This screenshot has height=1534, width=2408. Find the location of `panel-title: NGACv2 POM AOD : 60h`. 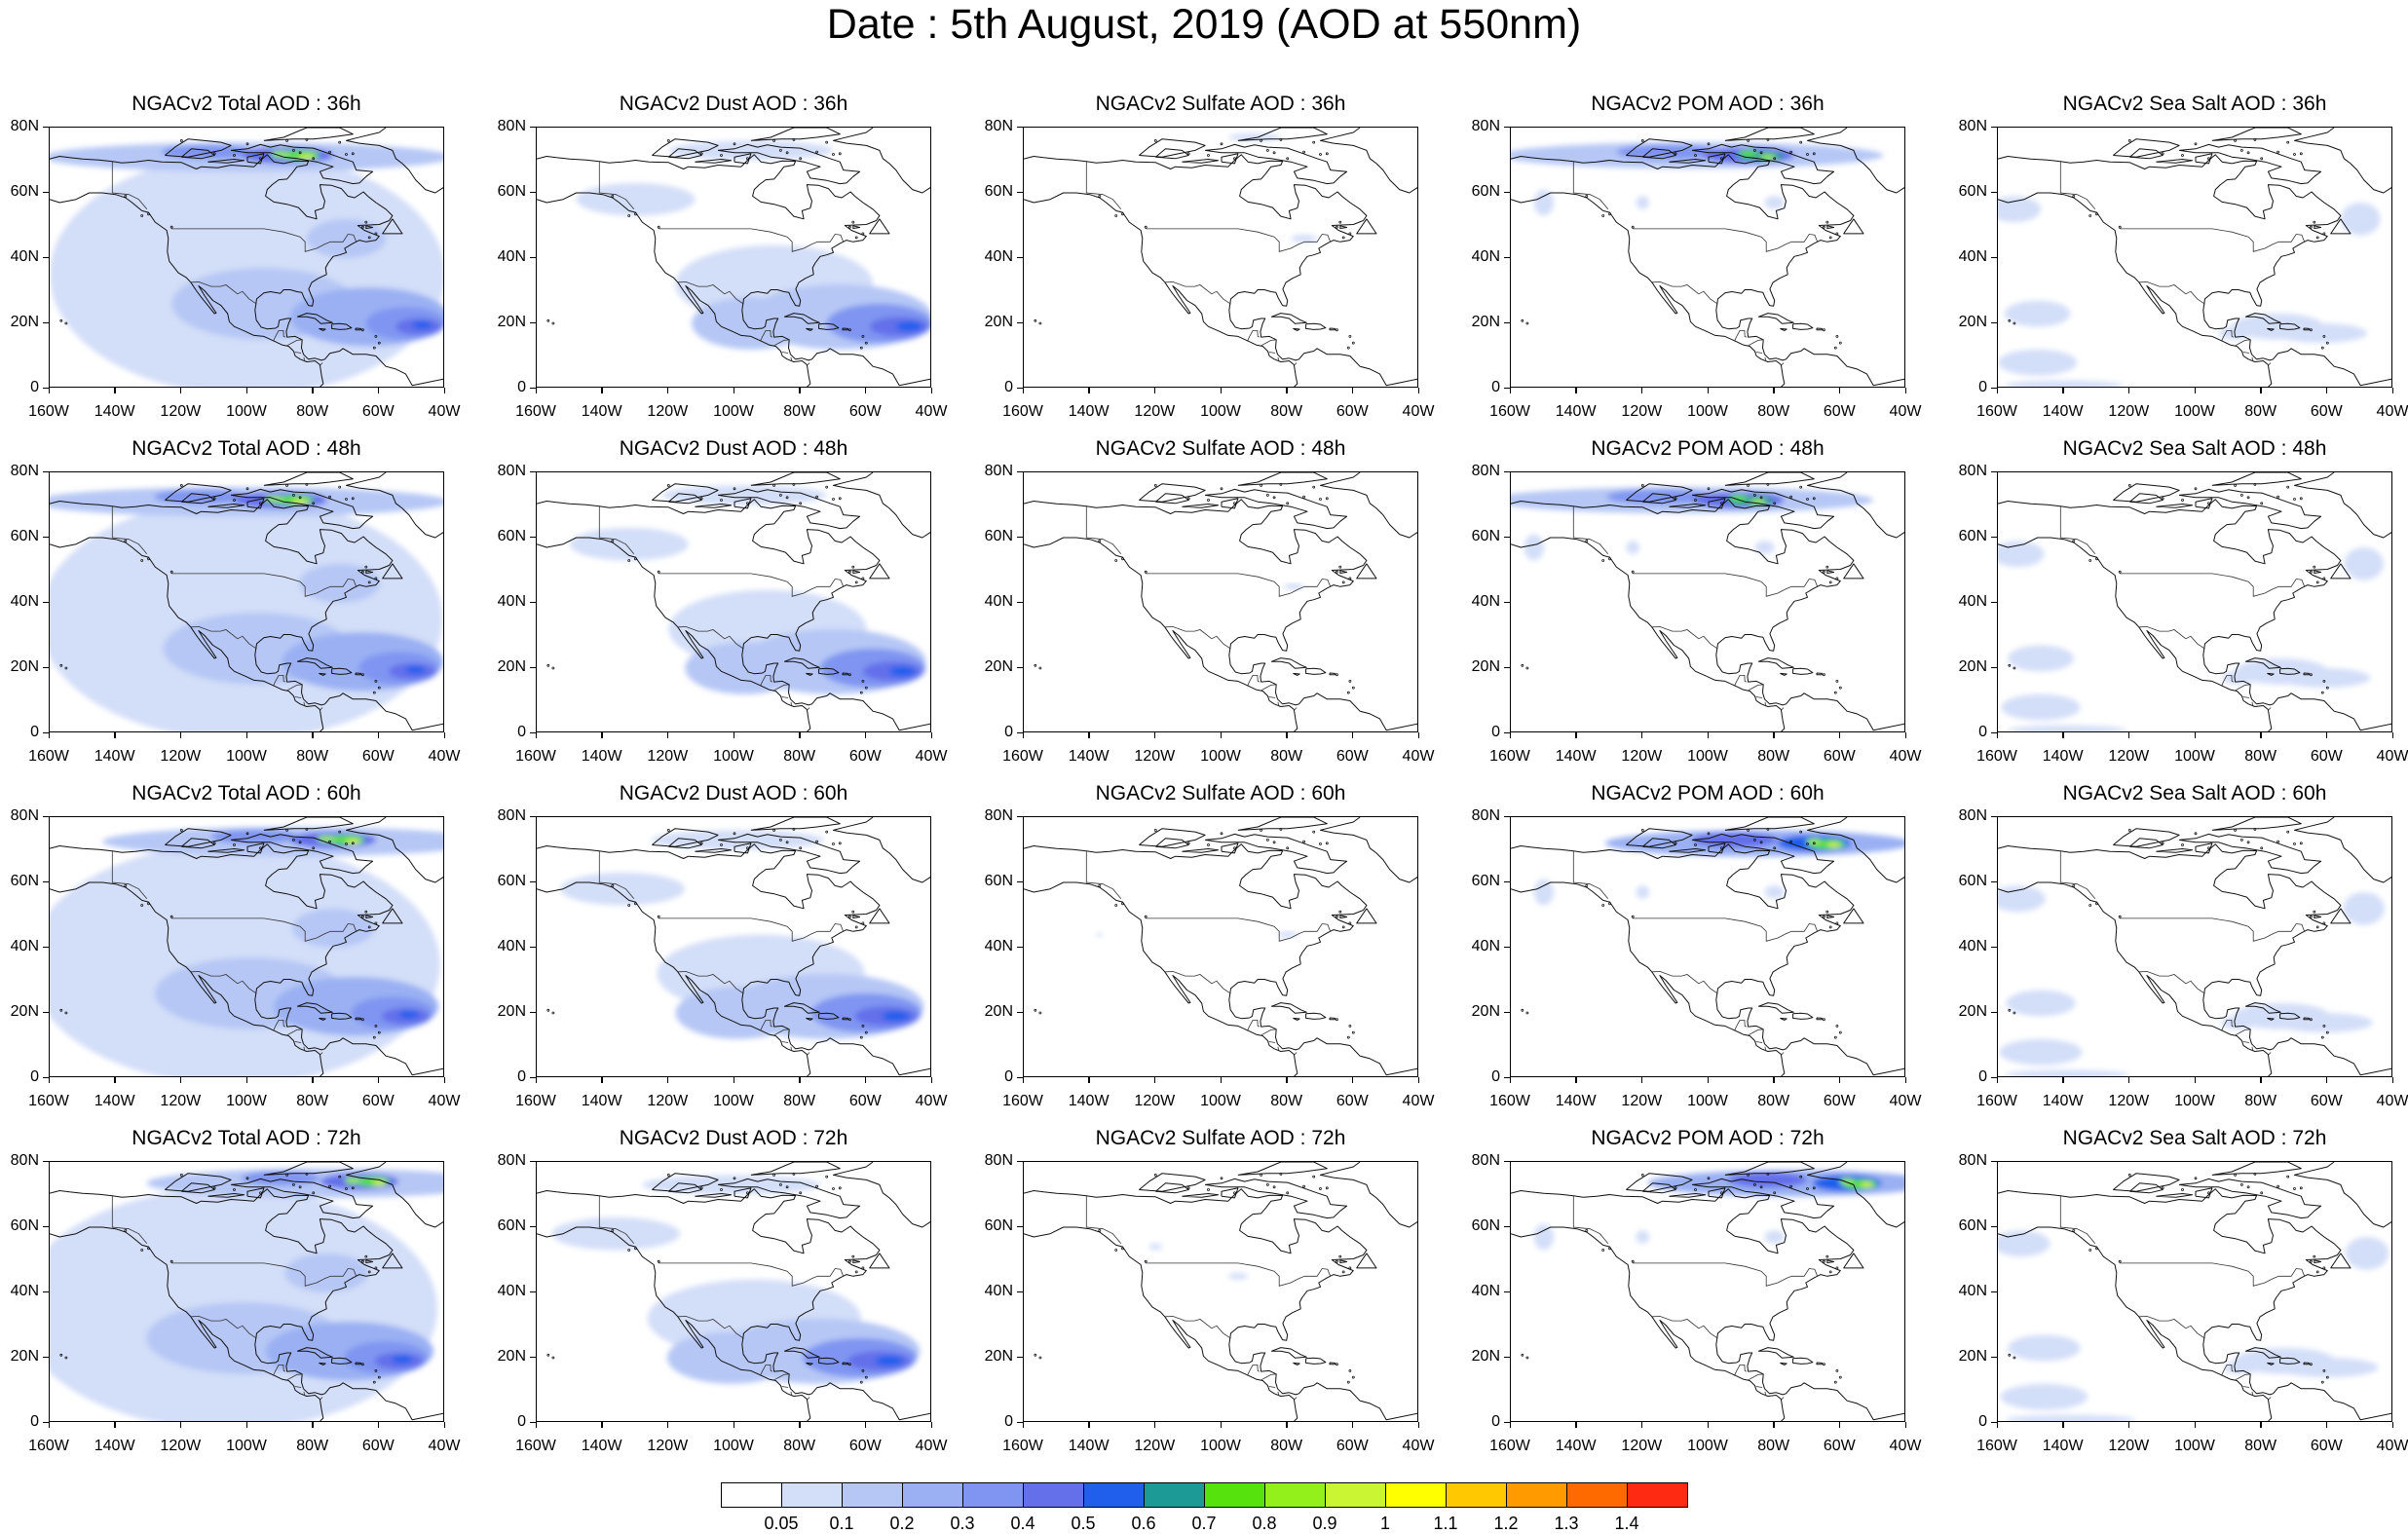

panel-title: NGACv2 POM AOD : 60h is located at coordinates (1708, 793).